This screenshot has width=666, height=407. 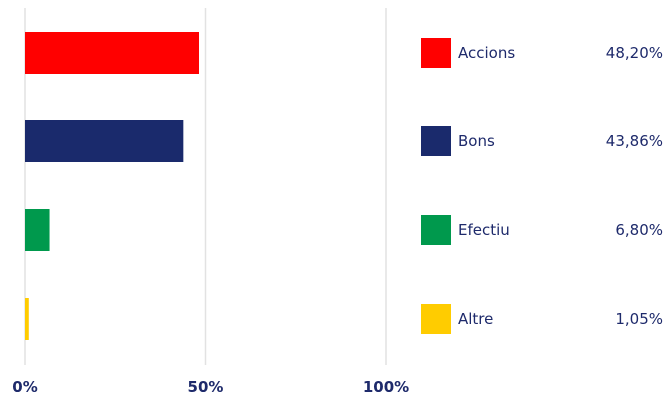 I want to click on legend-swatch-bons, so click(x=436, y=141).